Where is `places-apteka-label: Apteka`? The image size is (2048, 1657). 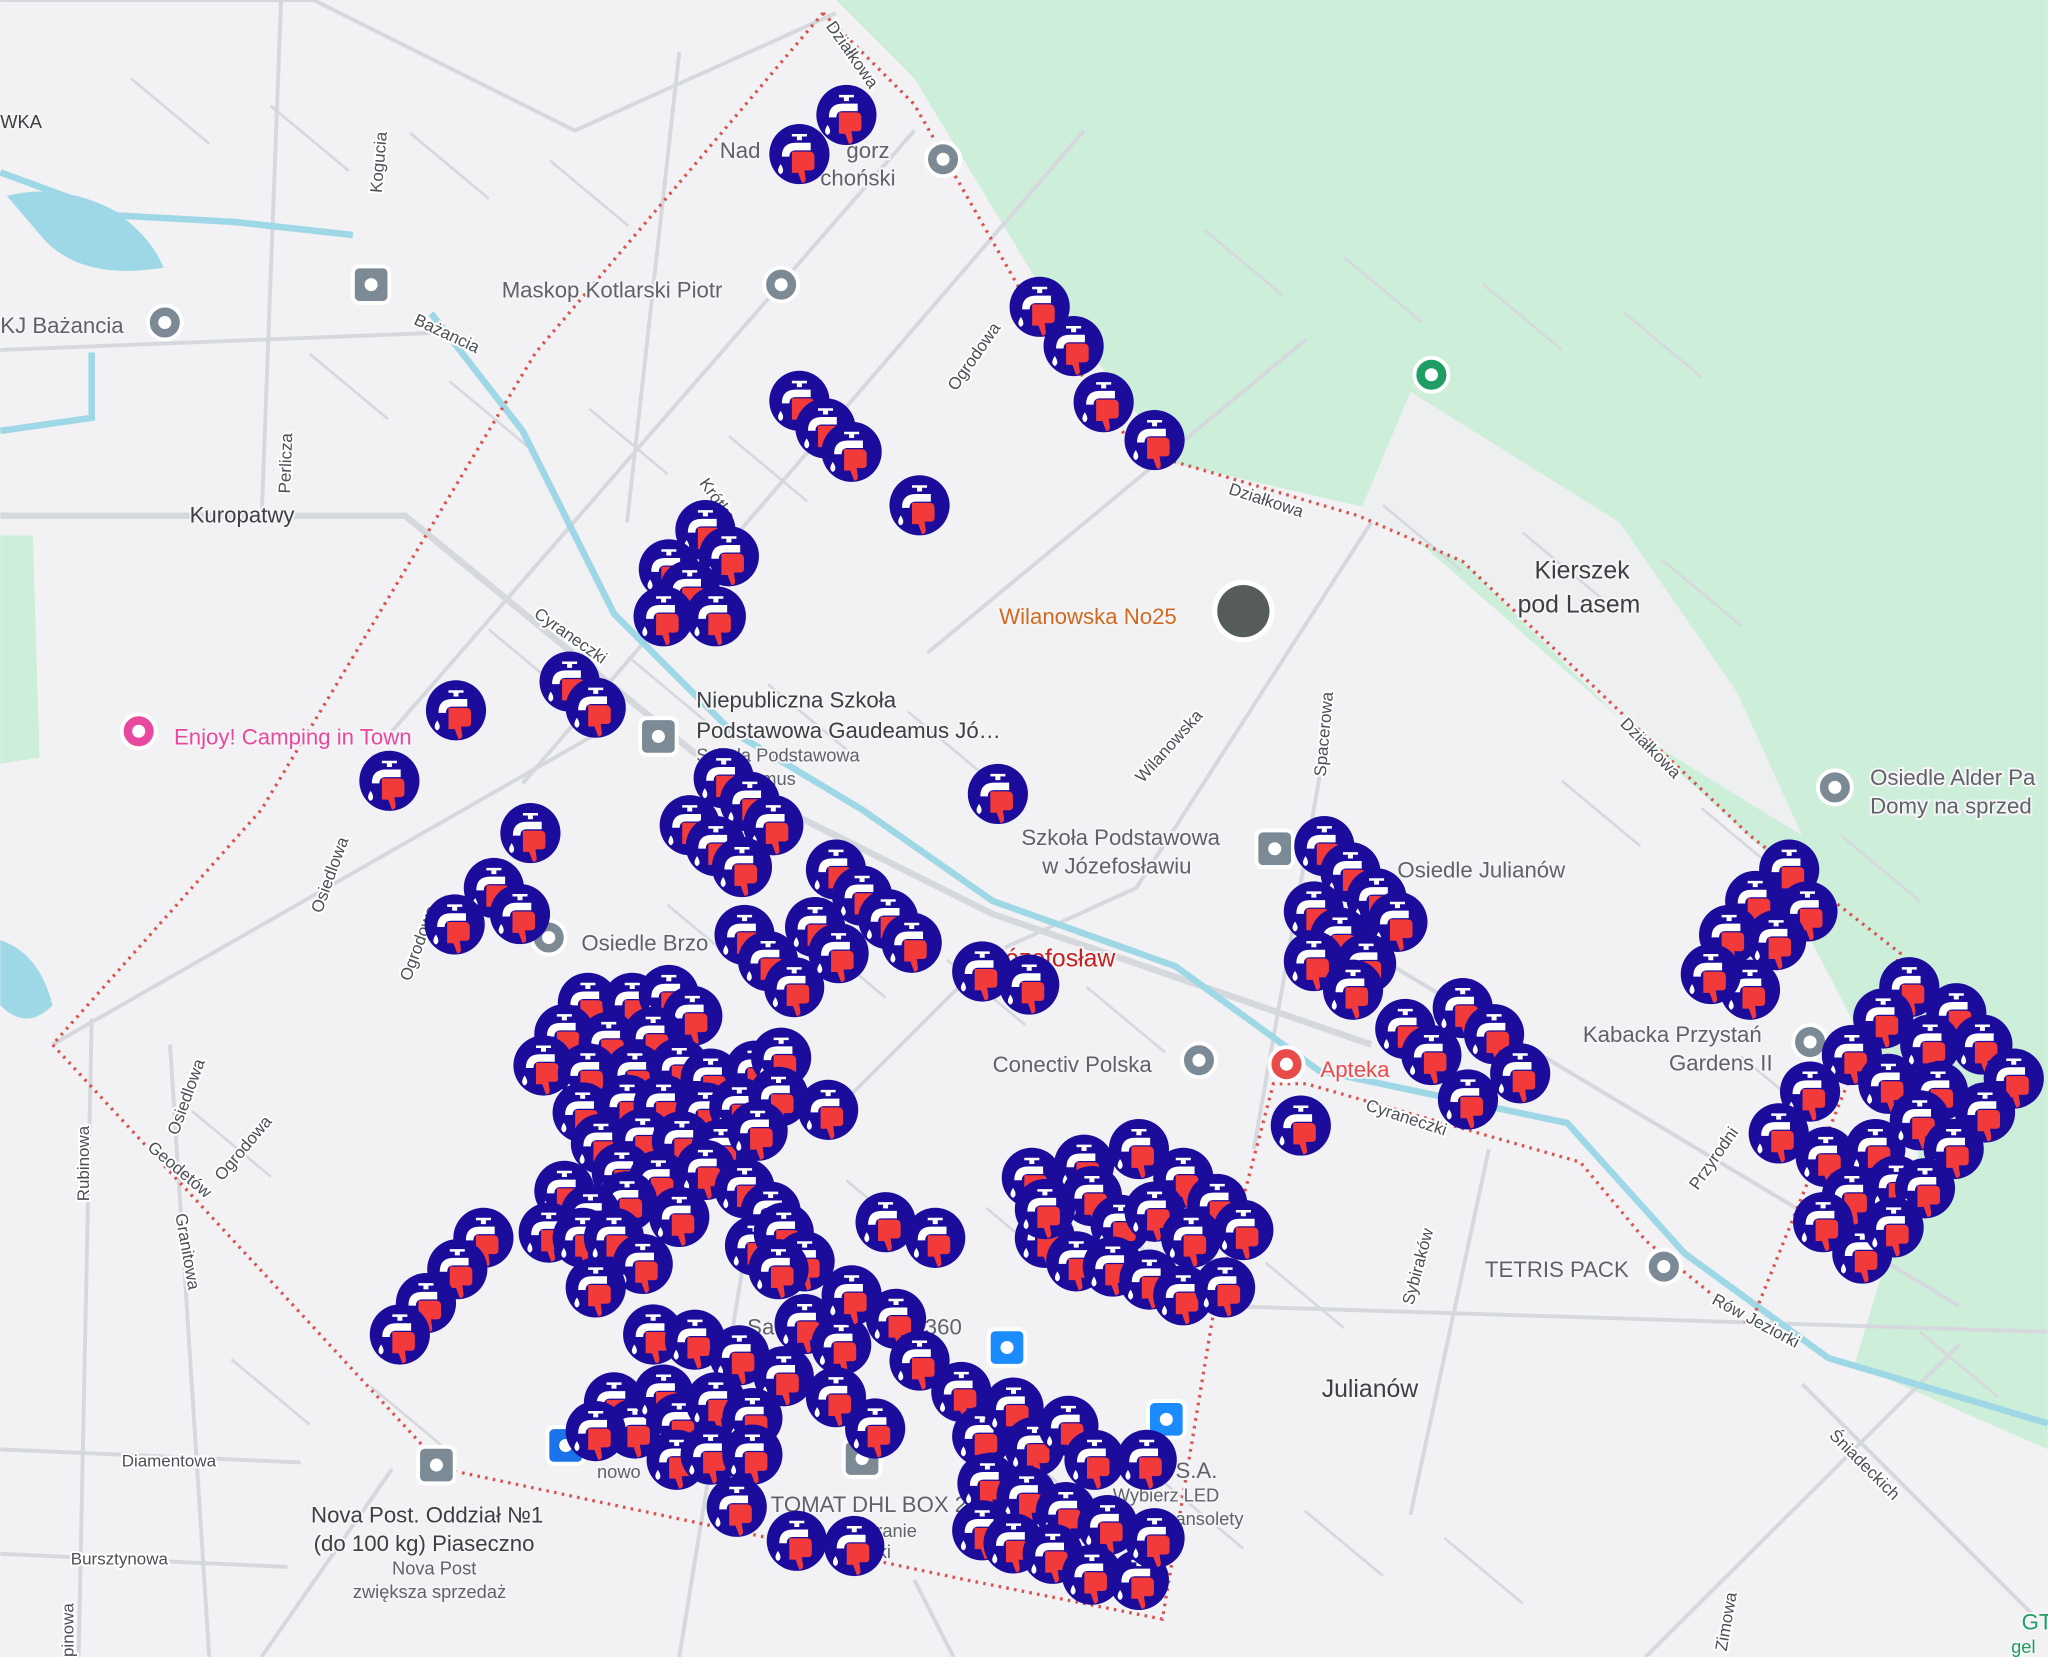
places-apteka-label: Apteka is located at coordinates (1355, 1069).